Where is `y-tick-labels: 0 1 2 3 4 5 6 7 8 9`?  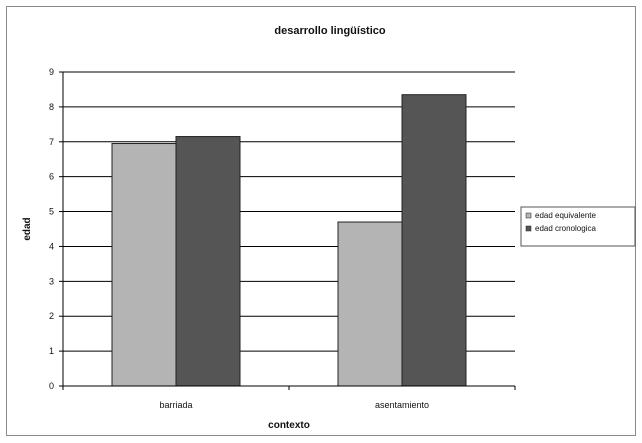 y-tick-labels: 0 1 2 3 4 5 6 7 8 9 is located at coordinates (56, 229).